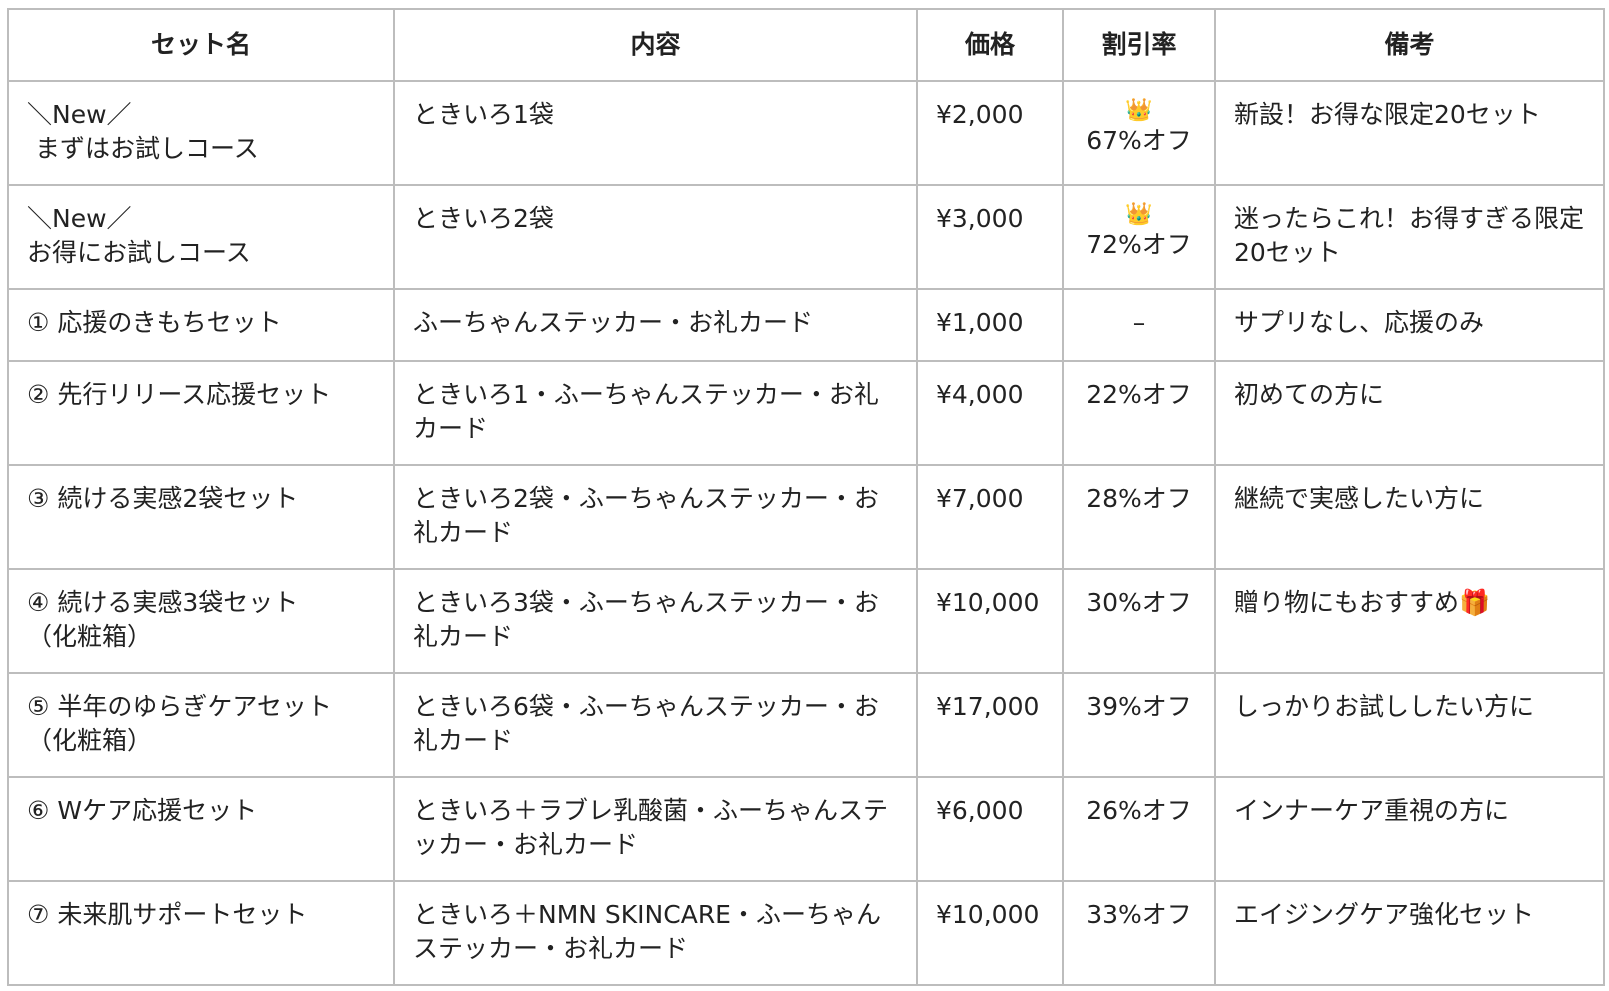 This screenshot has width=1609, height=991. Describe the element at coordinates (1139, 829) in the screenshot. I see `discount-cell: 26%オフ` at that location.